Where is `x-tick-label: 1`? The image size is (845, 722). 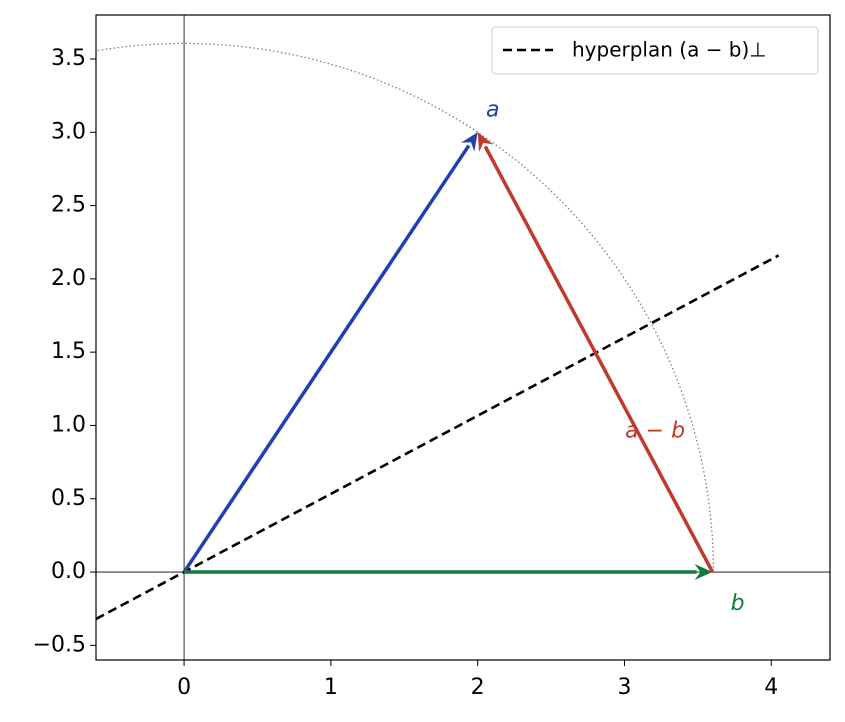
x-tick-label: 1 is located at coordinates (331, 687).